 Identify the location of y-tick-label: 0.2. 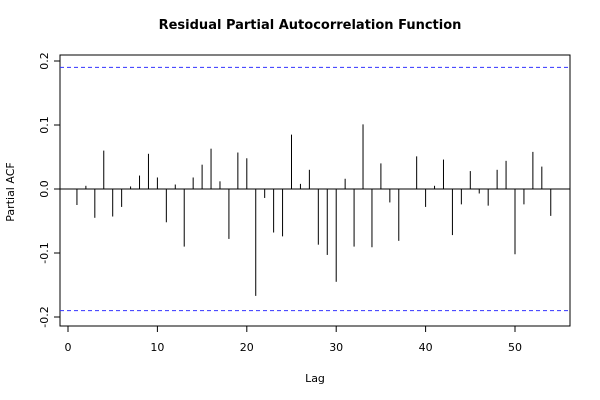
(44, 61).